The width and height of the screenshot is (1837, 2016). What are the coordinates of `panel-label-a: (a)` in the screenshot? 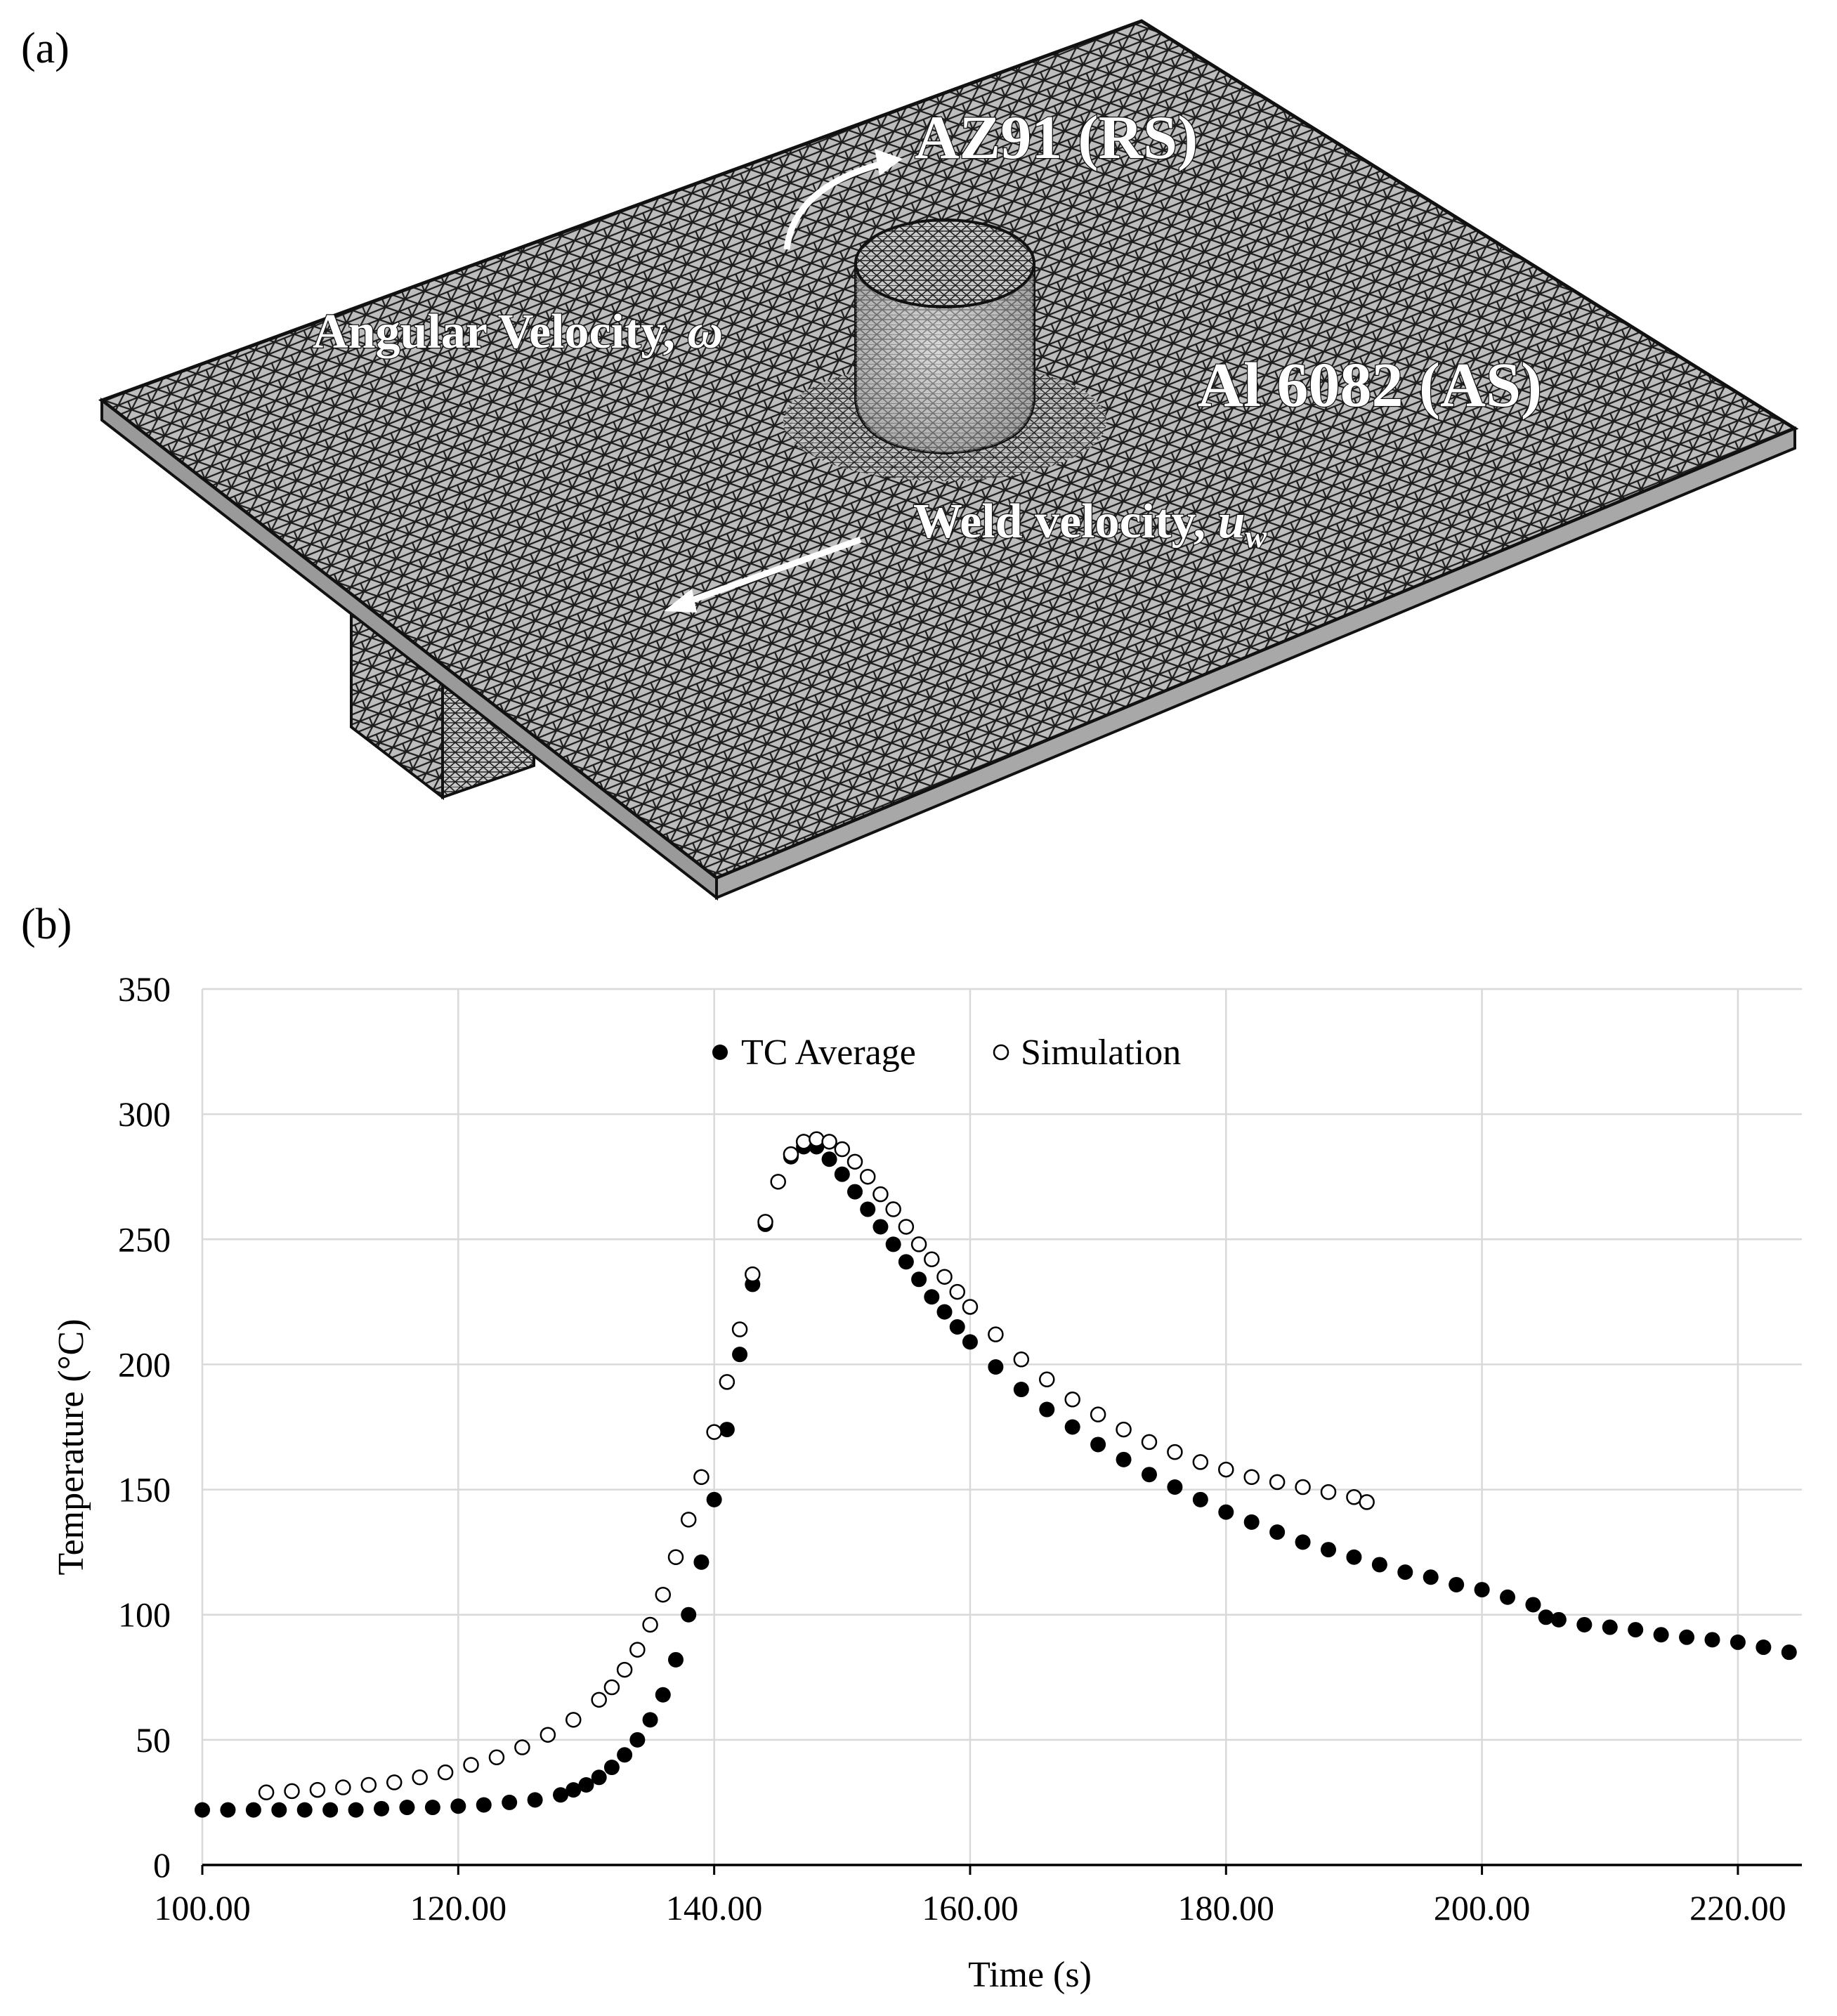 It's located at (45, 48).